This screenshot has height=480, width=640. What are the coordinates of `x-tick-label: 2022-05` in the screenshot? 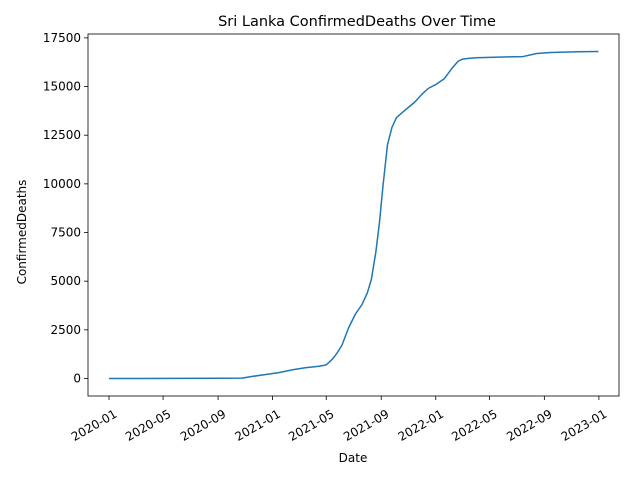 It's located at (474, 425).